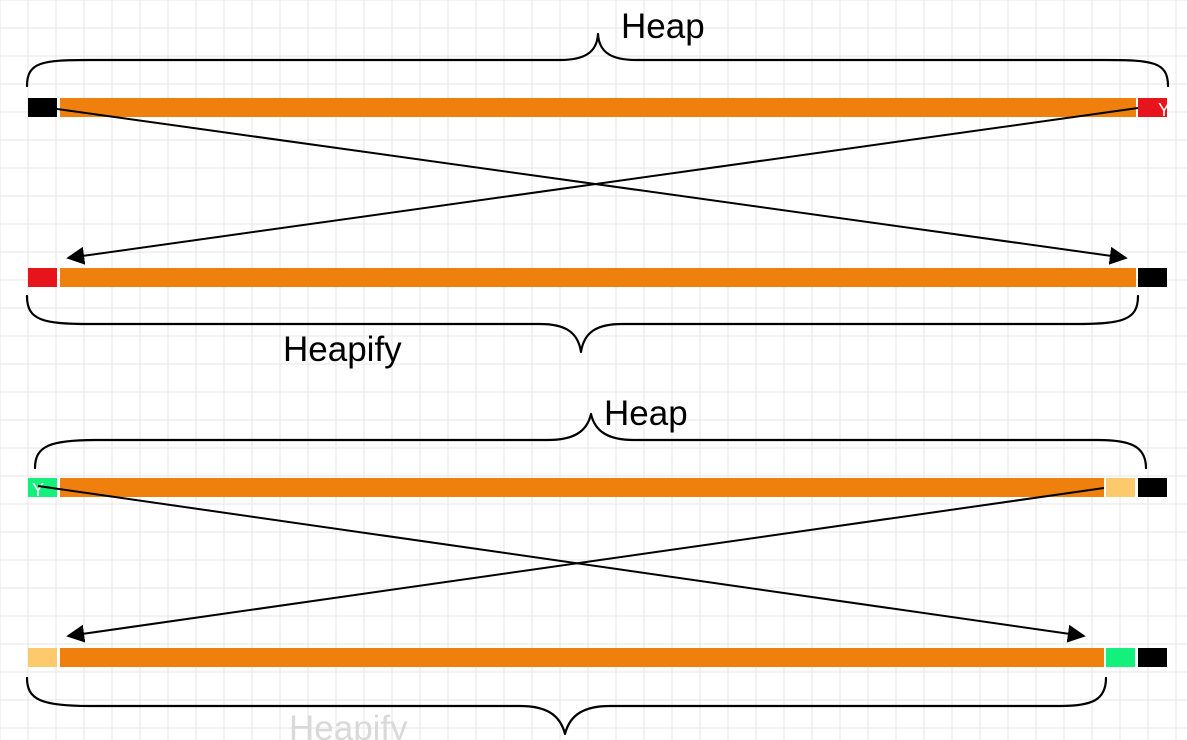 This screenshot has width=1187, height=740. I want to click on heapify-label-1: Heapify, so click(342, 349).